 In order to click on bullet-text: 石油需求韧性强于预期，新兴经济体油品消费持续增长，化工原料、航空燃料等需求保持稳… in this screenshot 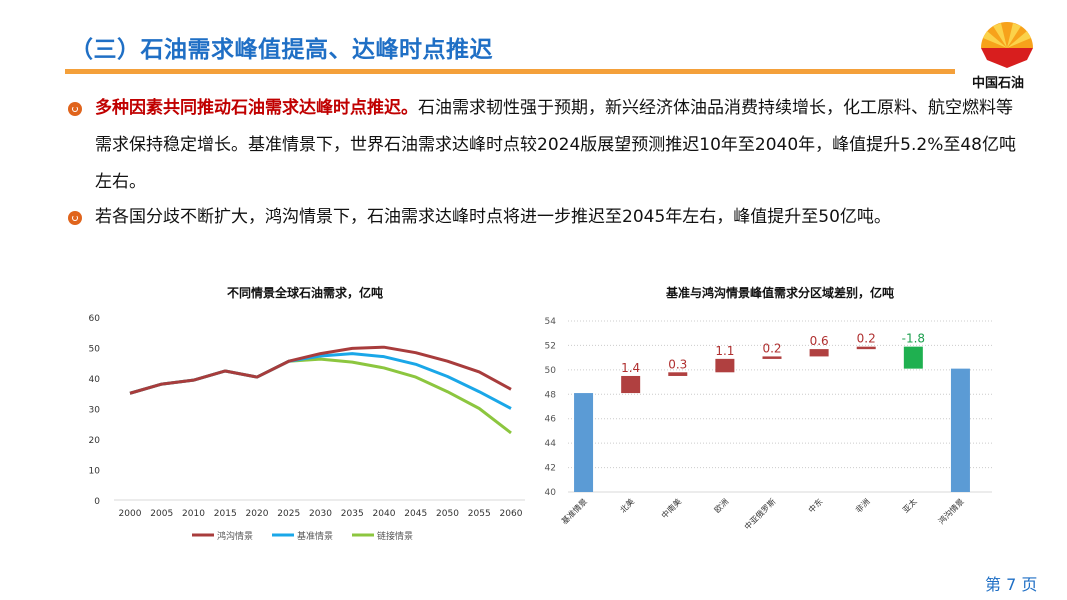, I will do `click(555, 145)`.